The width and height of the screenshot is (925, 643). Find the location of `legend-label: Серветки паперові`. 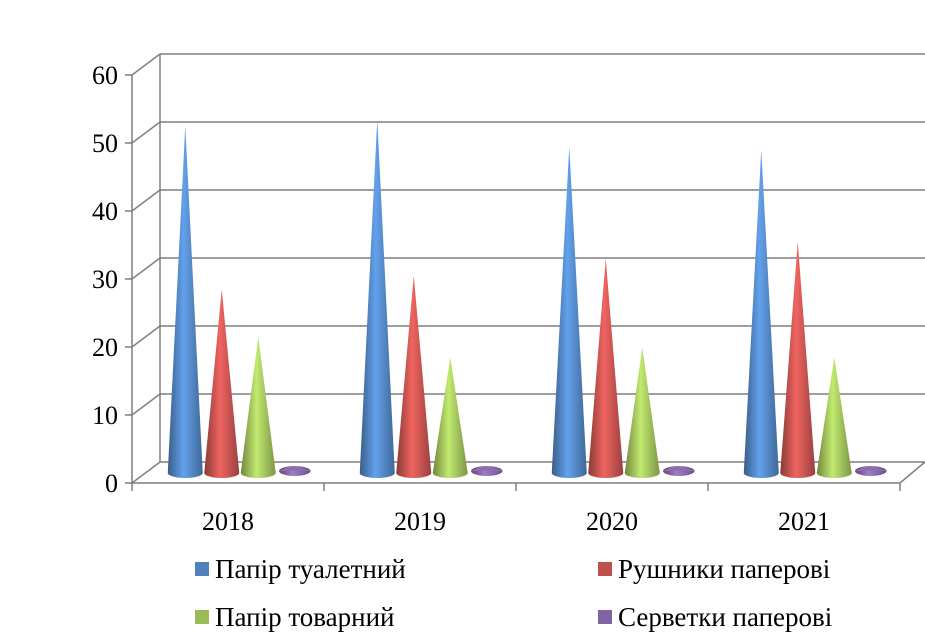

legend-label: Серветки паперові is located at coordinates (725, 617).